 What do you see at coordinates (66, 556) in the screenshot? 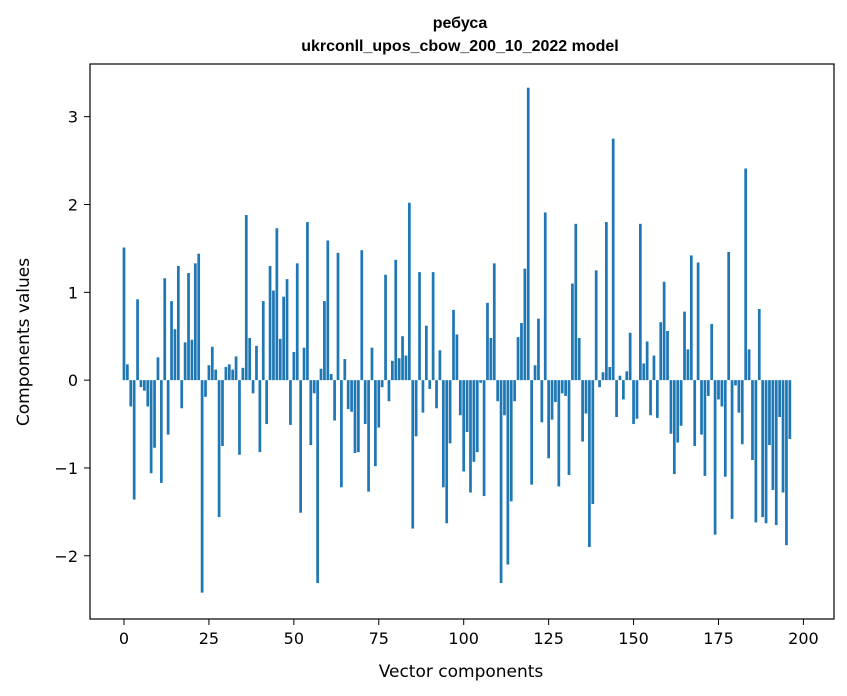
I see `y-tick-label: −2` at bounding box center [66, 556].